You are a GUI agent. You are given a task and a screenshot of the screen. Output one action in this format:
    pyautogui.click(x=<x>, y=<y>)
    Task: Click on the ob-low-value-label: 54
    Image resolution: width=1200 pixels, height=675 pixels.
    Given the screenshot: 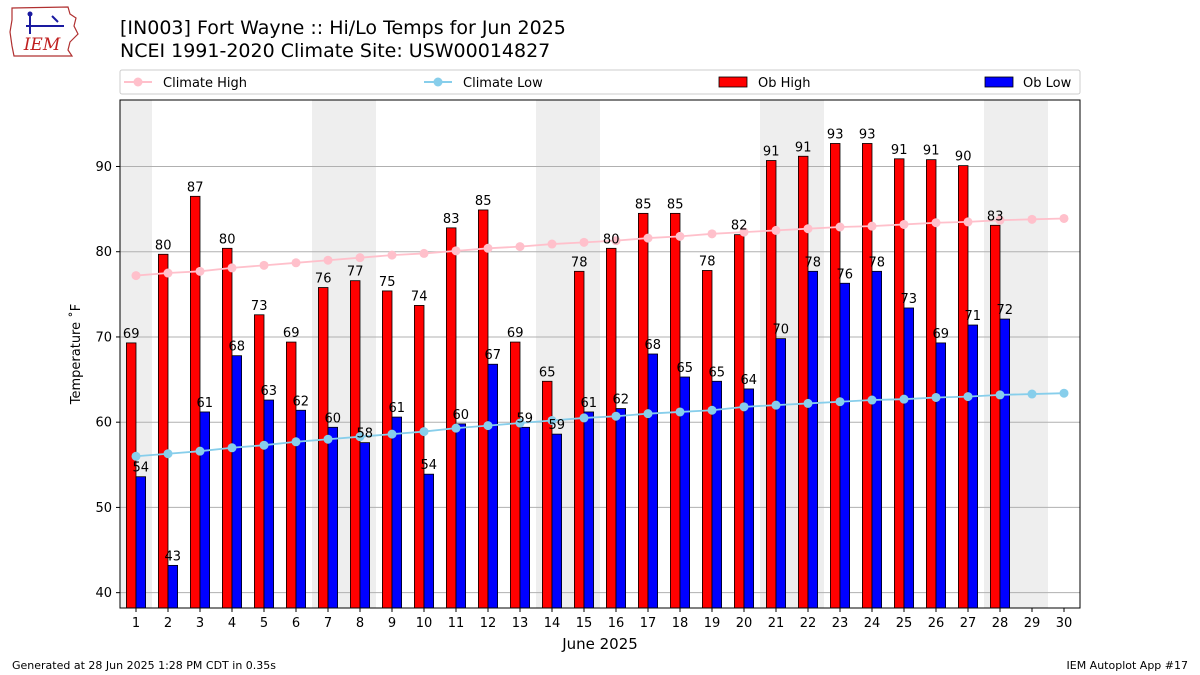 What is the action you would take?
    pyautogui.click(x=429, y=465)
    